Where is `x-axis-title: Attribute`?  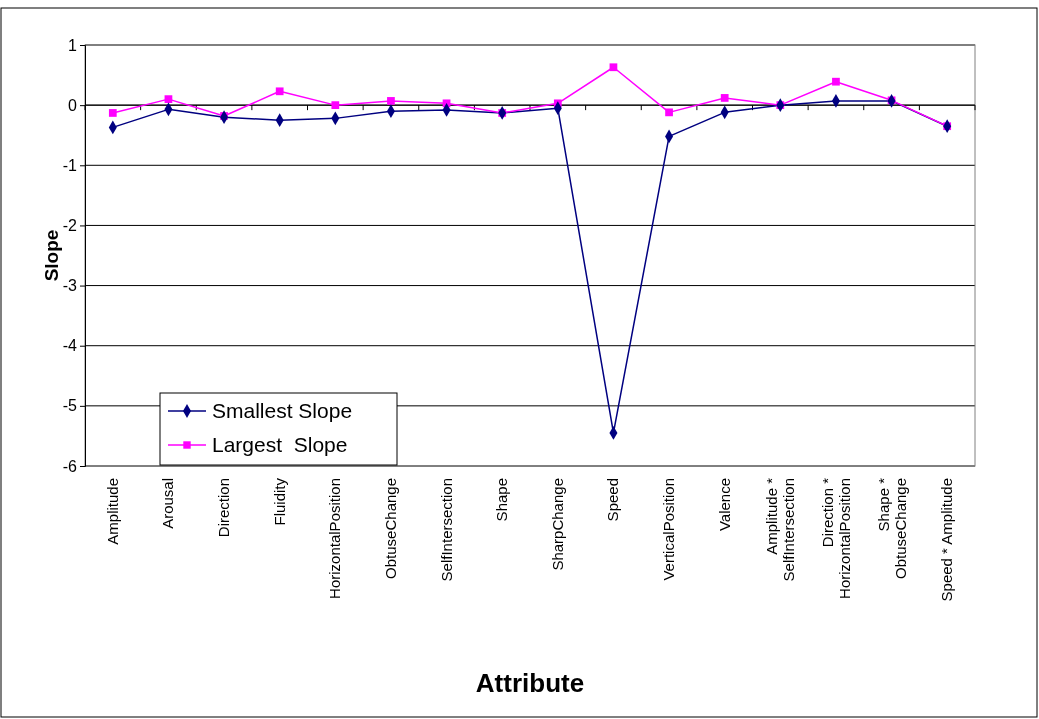 x-axis-title: Attribute is located at coordinates (530, 683).